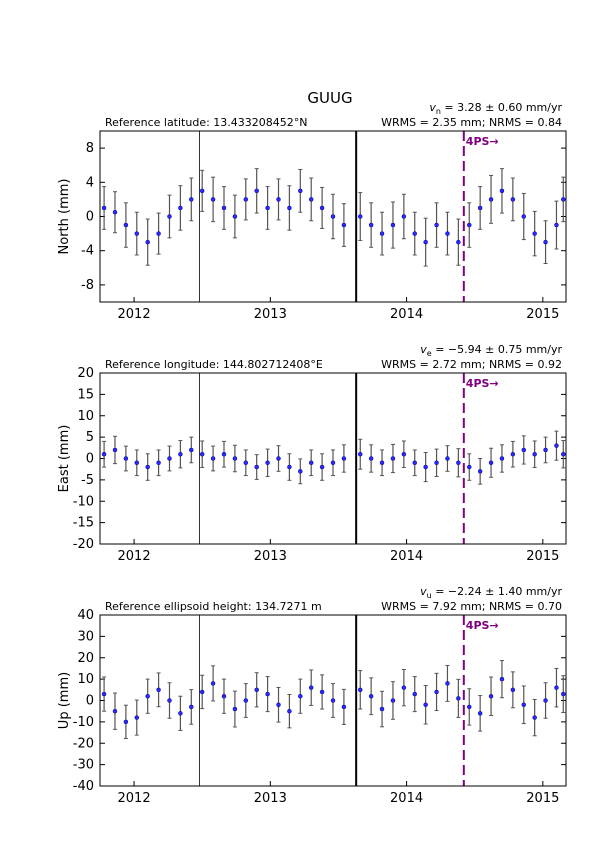 Image resolution: width=595 pixels, height=846 pixels. Describe the element at coordinates (502, 107) in the screenshot. I see `velocity-value: = 3.28 ± 0.60 mm/yr` at that location.